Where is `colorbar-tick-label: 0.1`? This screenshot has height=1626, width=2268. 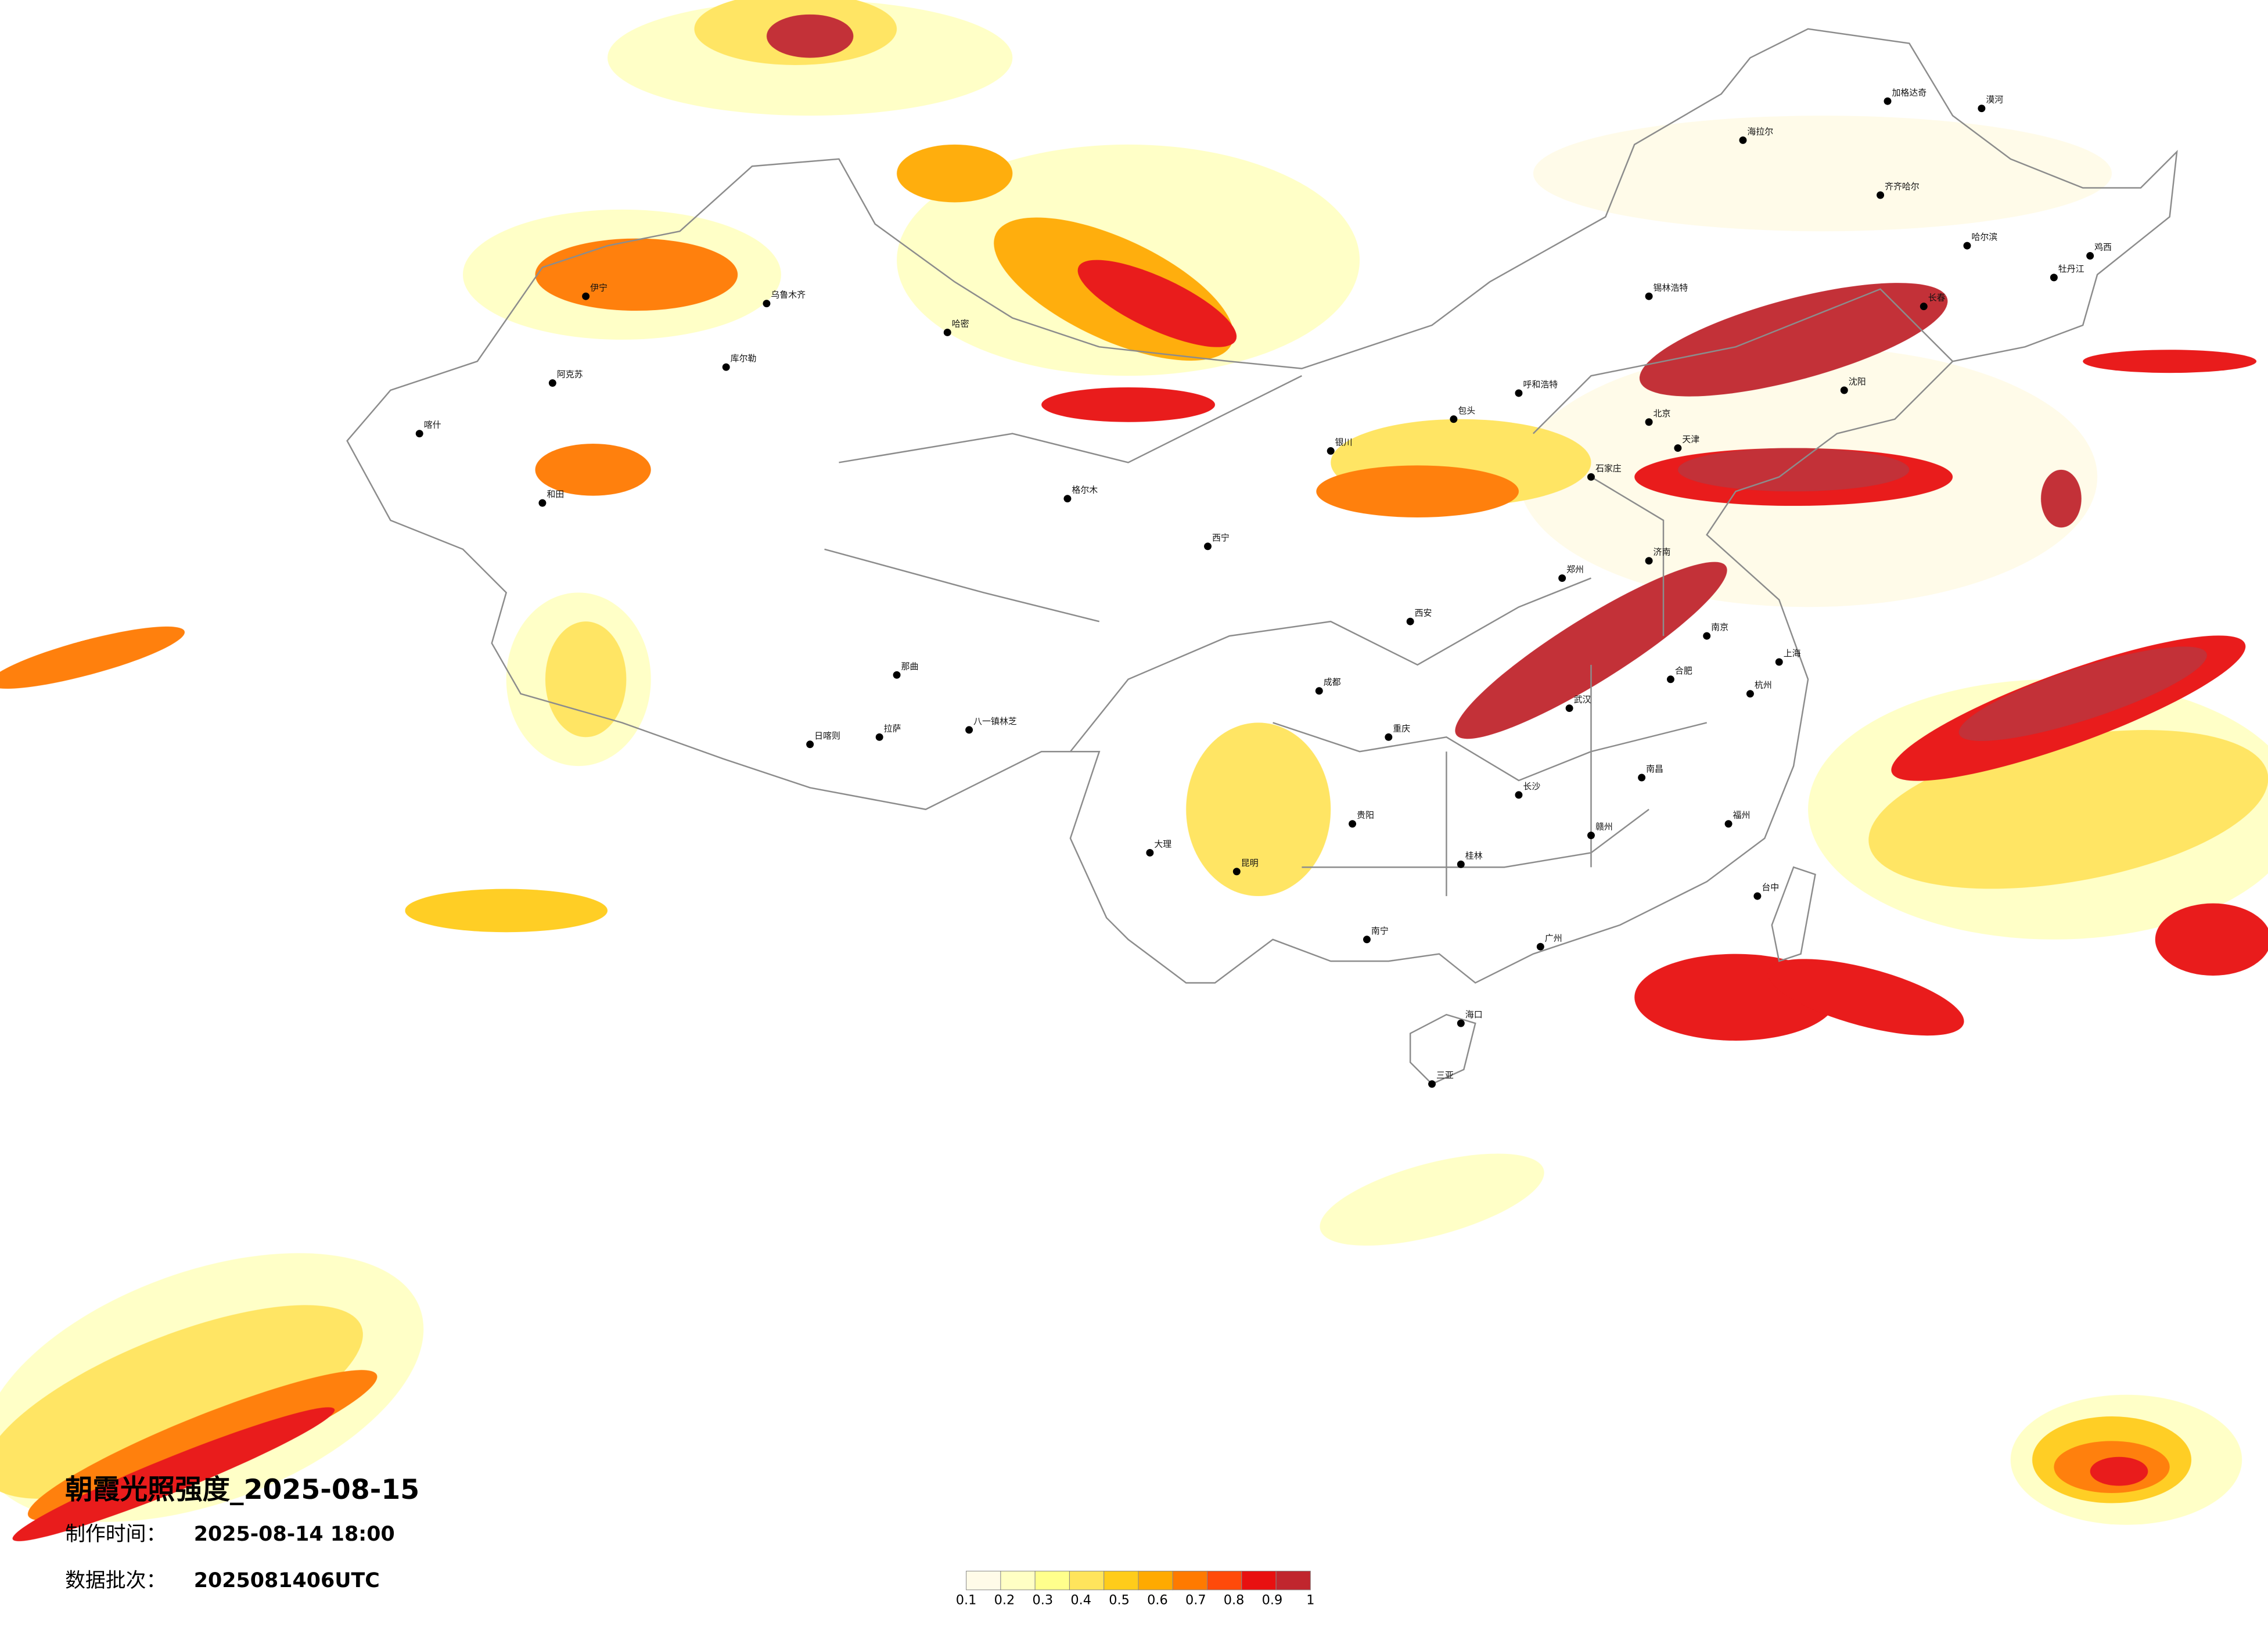 colorbar-tick-label: 0.1 is located at coordinates (966, 1600).